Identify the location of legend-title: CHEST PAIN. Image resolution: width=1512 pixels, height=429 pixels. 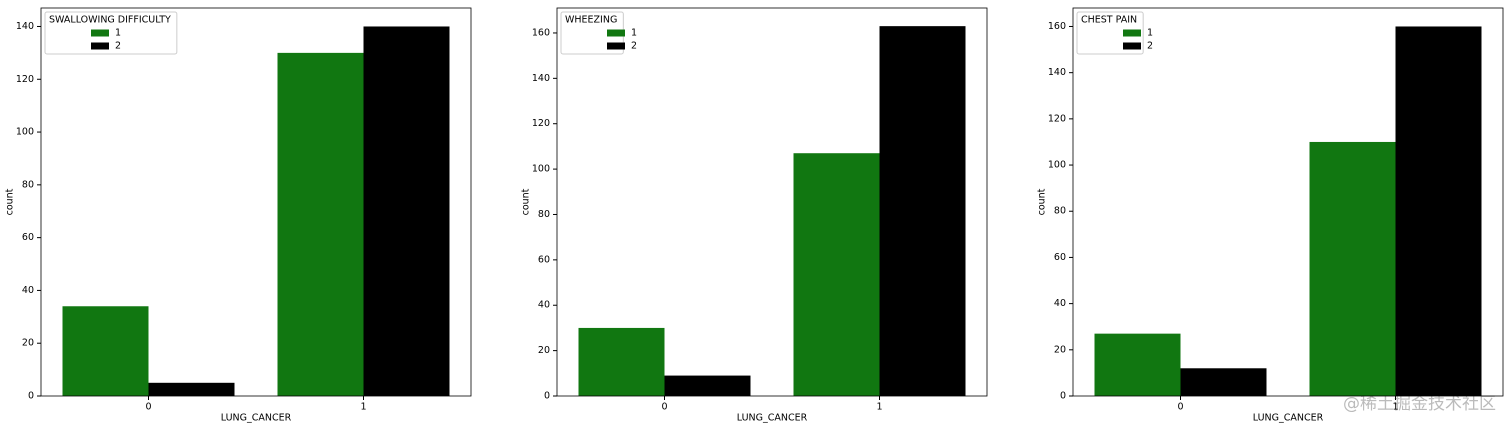
(1109, 20).